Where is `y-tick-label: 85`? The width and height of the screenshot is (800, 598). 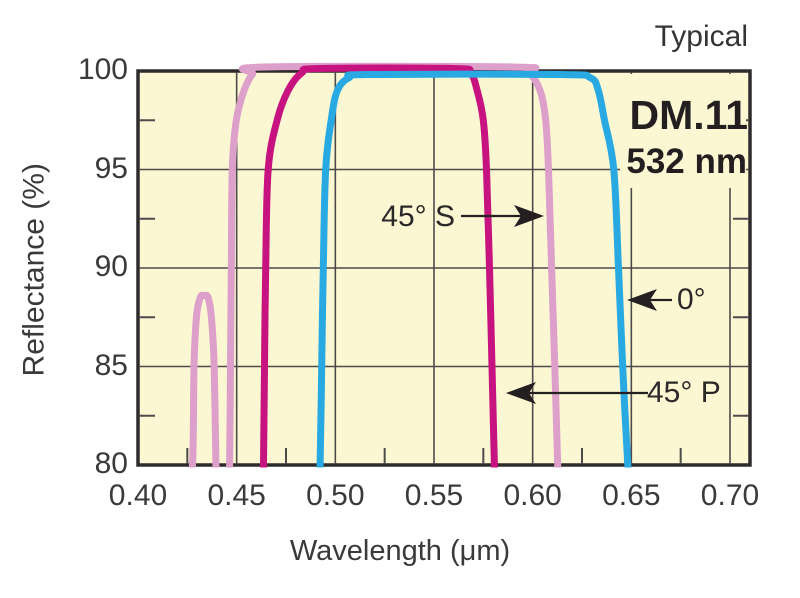 y-tick-label: 85 is located at coordinates (111, 365).